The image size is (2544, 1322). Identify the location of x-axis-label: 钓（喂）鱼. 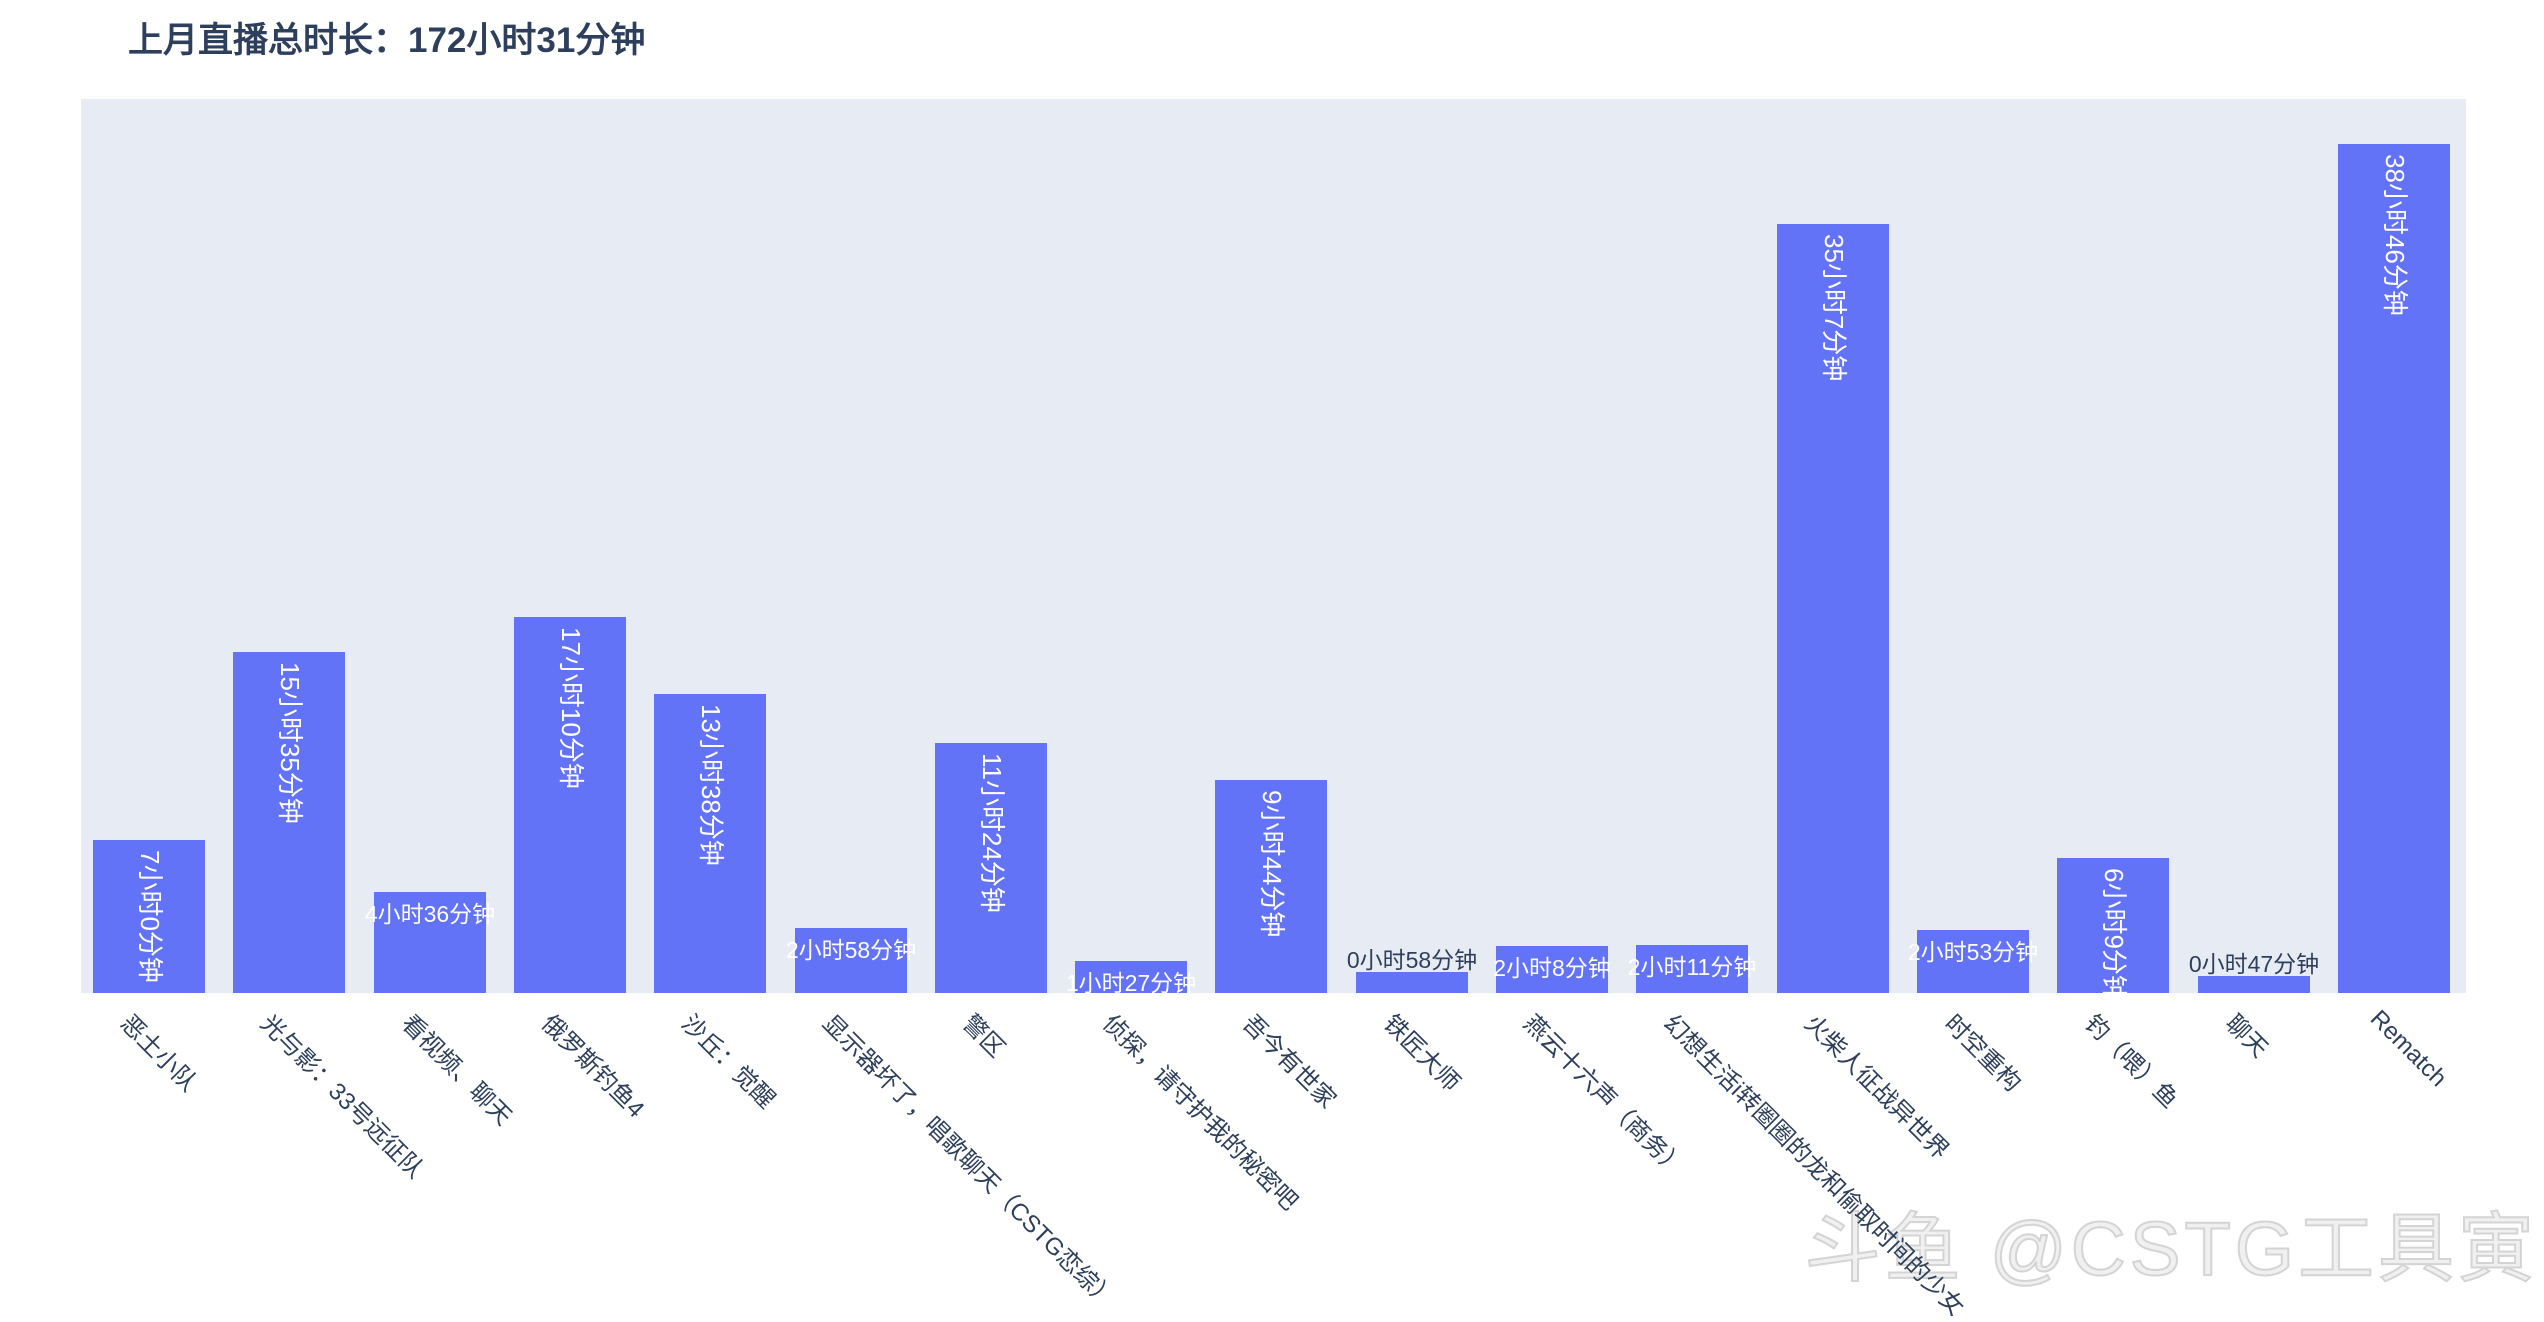
(2130, 1061).